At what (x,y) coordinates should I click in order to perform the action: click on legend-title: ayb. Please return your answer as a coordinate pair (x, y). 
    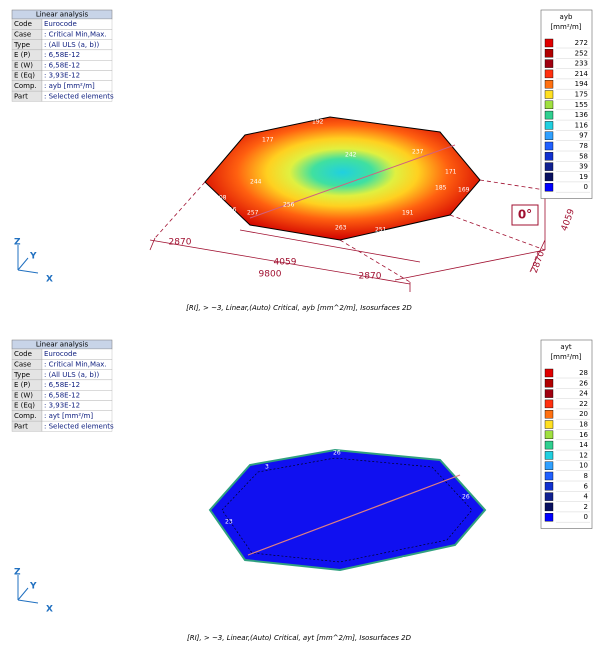
    Looking at the image, I should click on (566, 17).